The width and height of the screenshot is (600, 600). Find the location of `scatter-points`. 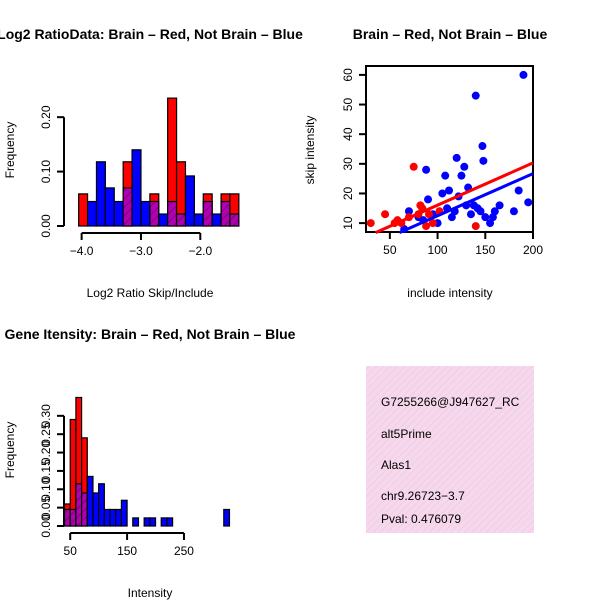

scatter-points is located at coordinates (449, 152).